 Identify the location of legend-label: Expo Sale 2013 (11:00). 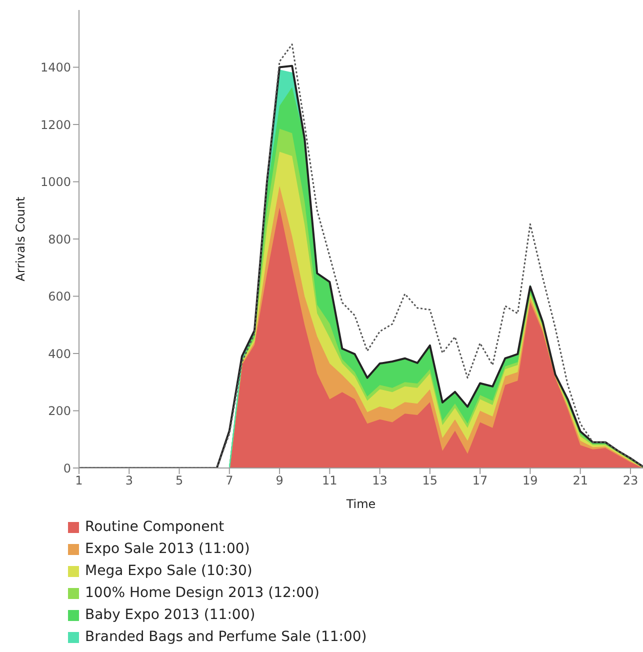
(167, 549).